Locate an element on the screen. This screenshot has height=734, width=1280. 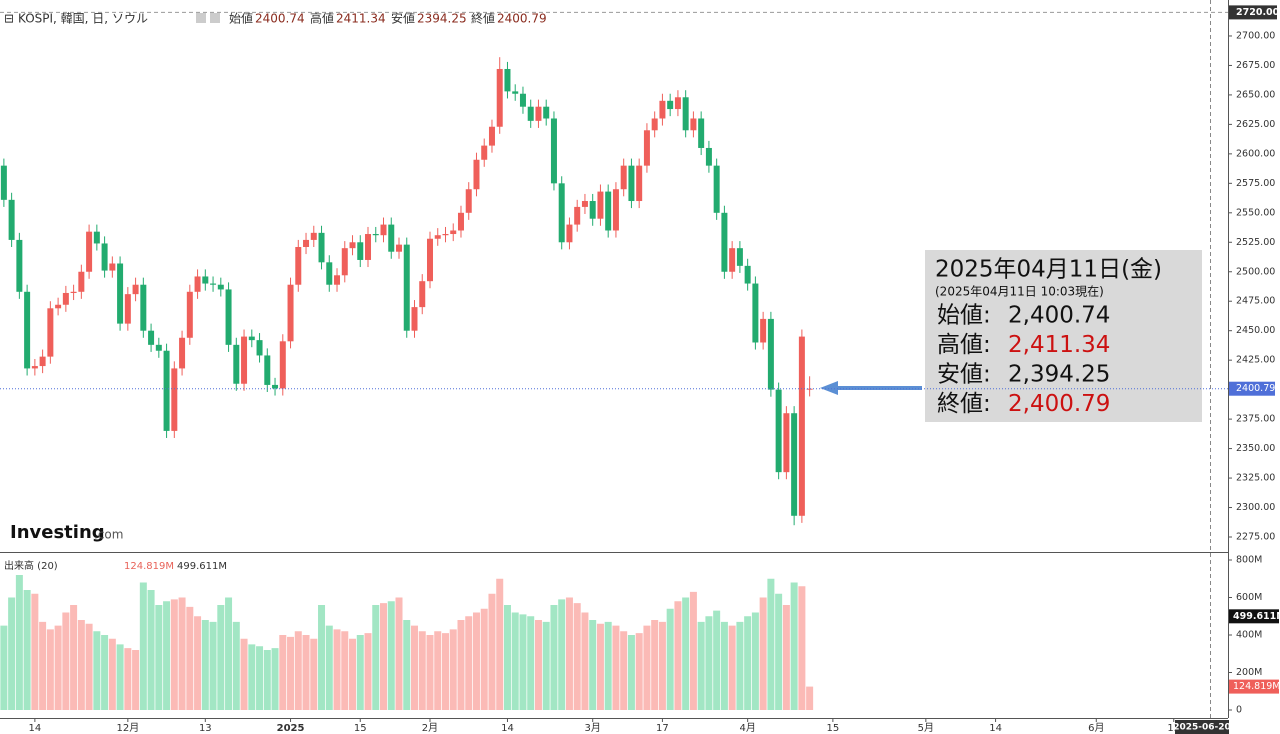
low-label: 安値 is located at coordinates (403, 18).